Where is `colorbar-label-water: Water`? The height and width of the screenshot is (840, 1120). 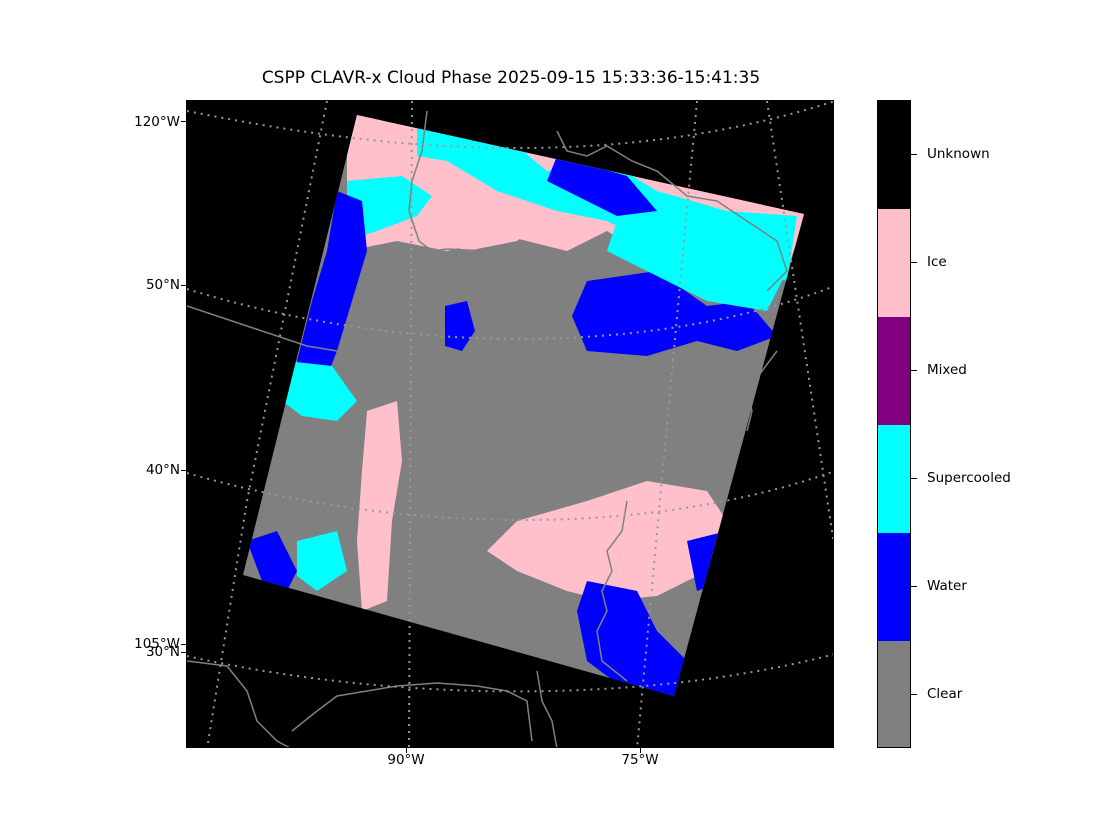
colorbar-label-water: Water is located at coordinates (947, 586).